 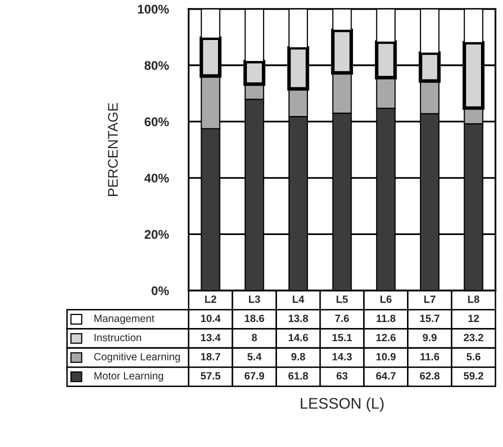 I want to click on data-label: 61.8, so click(x=298, y=376).